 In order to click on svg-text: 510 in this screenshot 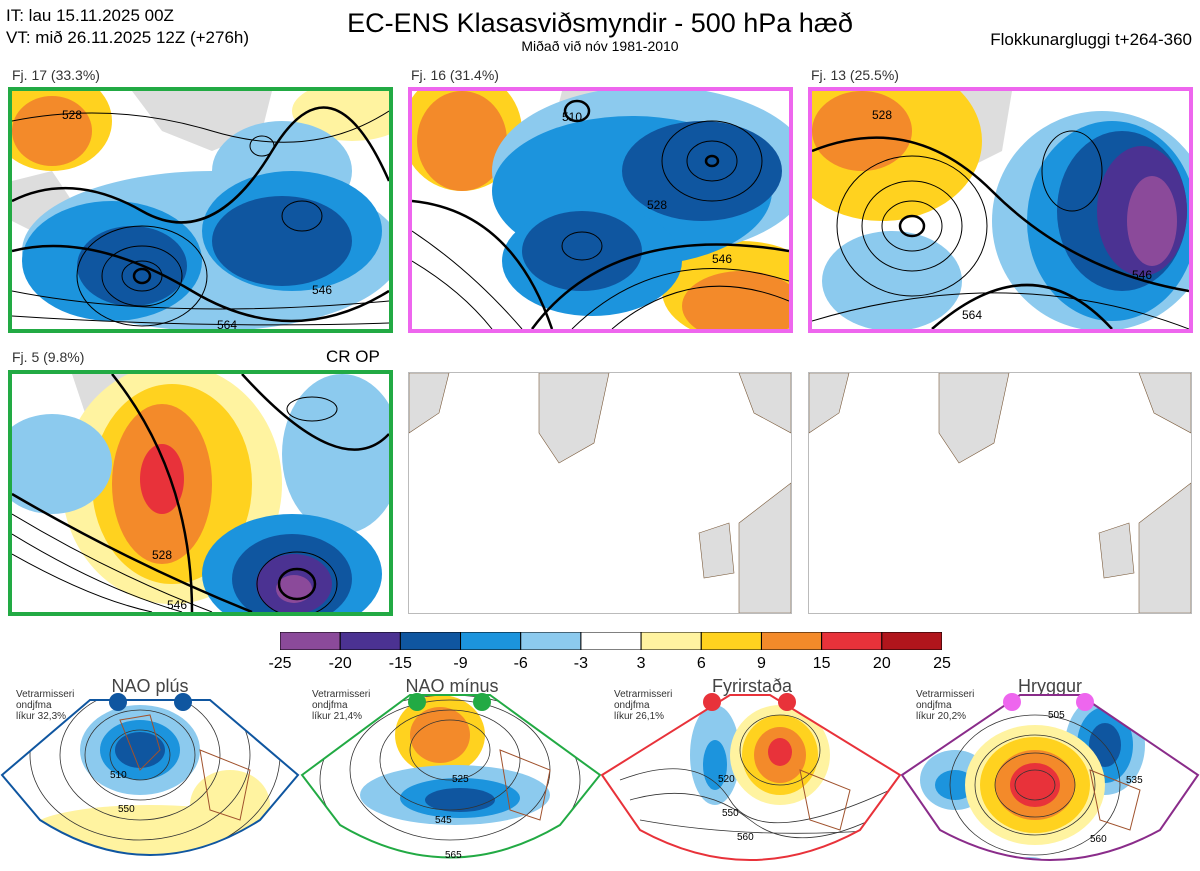, I will do `click(118, 775)`.